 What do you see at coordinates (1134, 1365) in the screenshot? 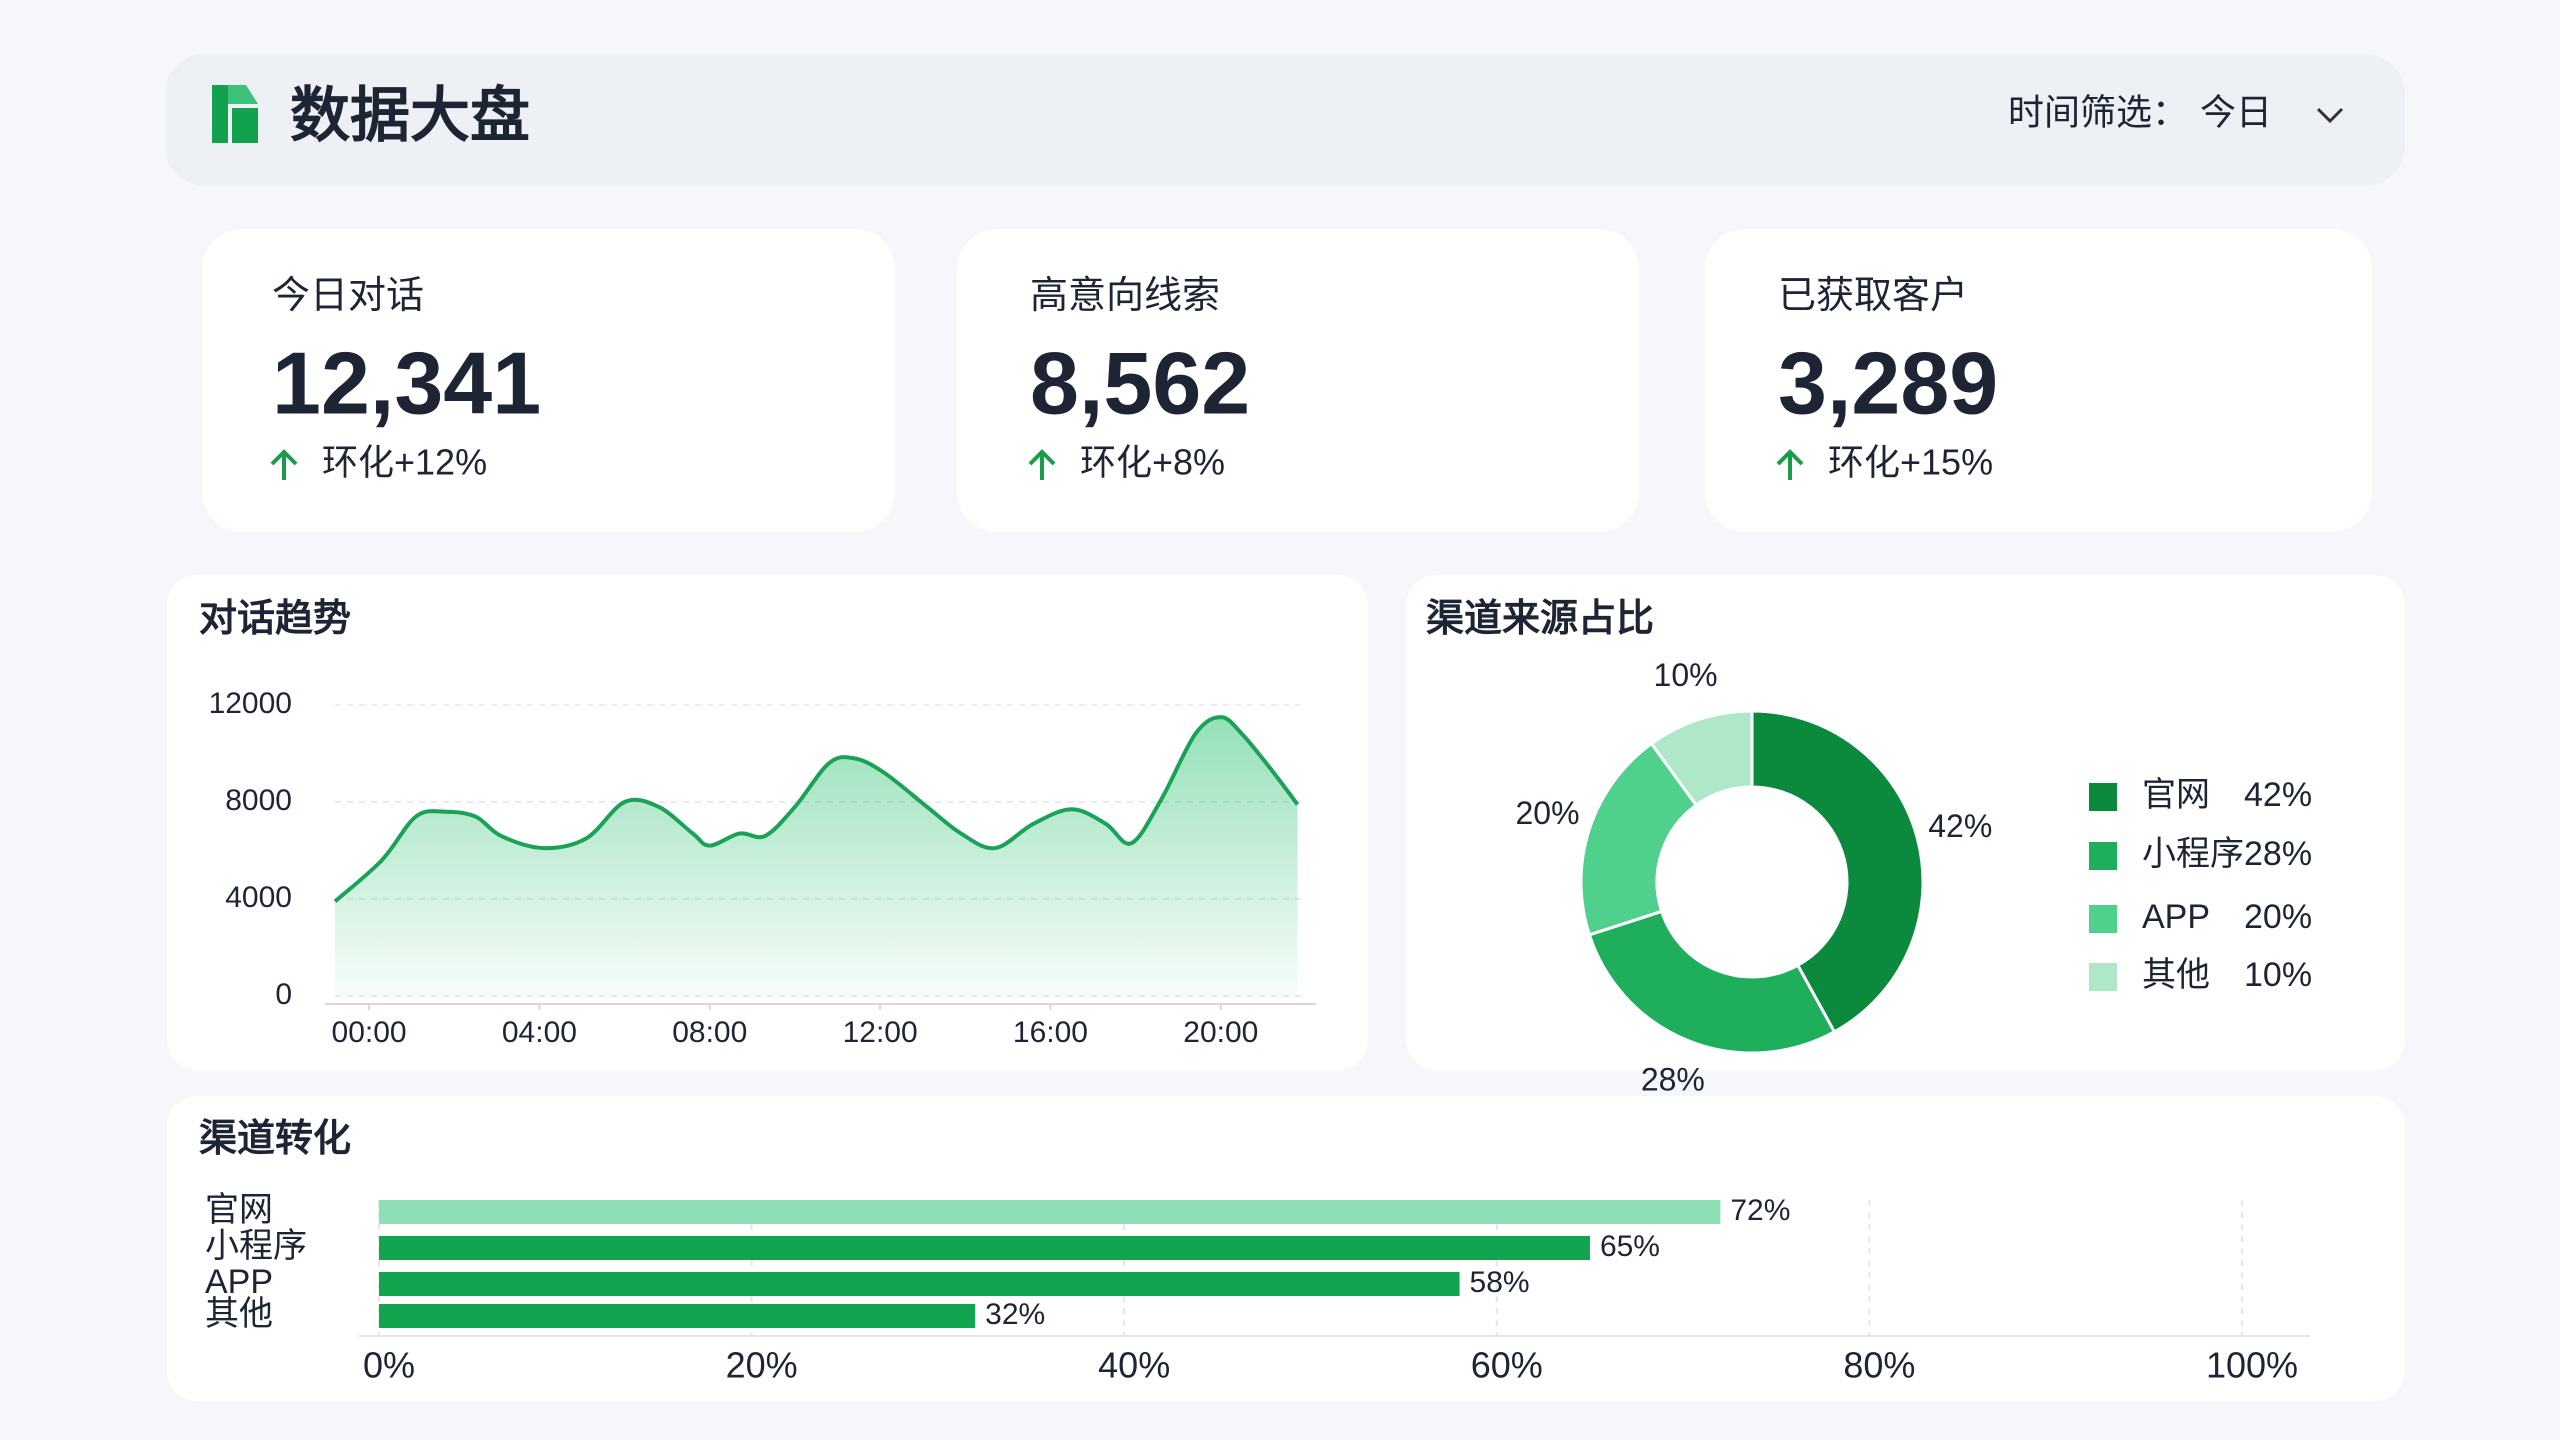
I see `x-tick-label: 40%` at bounding box center [1134, 1365].